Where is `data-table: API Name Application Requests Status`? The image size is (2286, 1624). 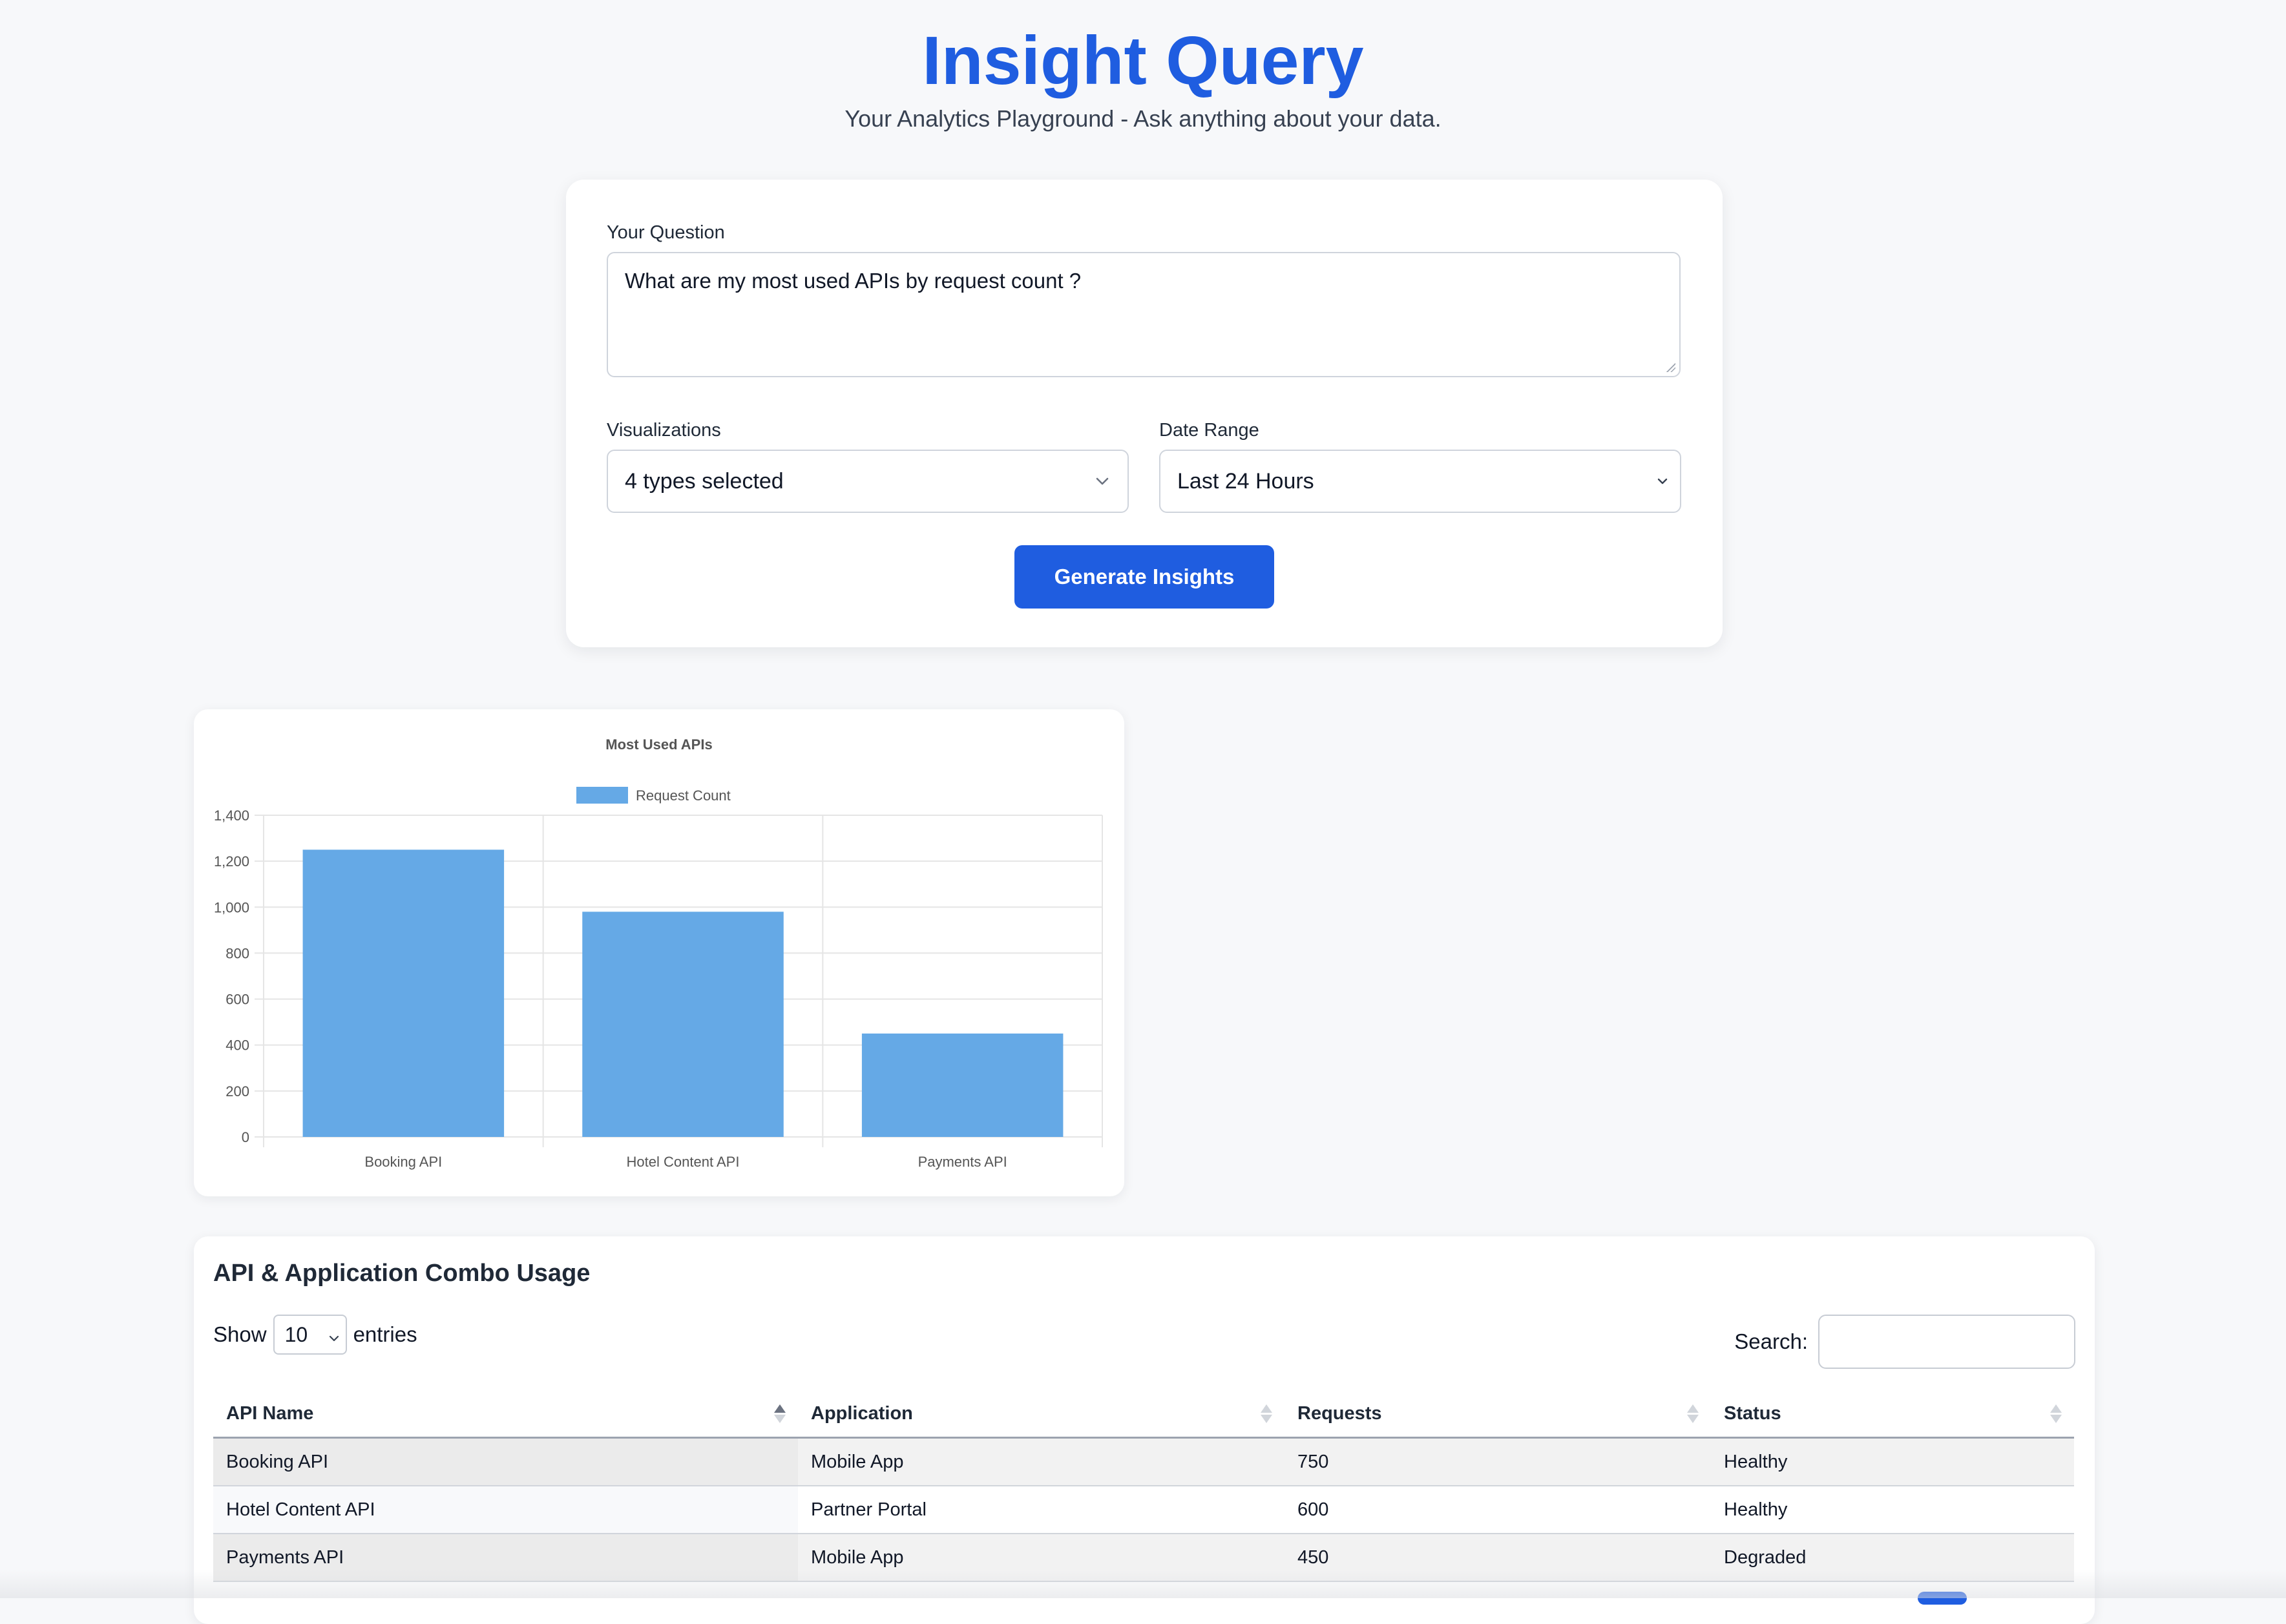 data-table: API Name Application Requests Status is located at coordinates (1143, 1486).